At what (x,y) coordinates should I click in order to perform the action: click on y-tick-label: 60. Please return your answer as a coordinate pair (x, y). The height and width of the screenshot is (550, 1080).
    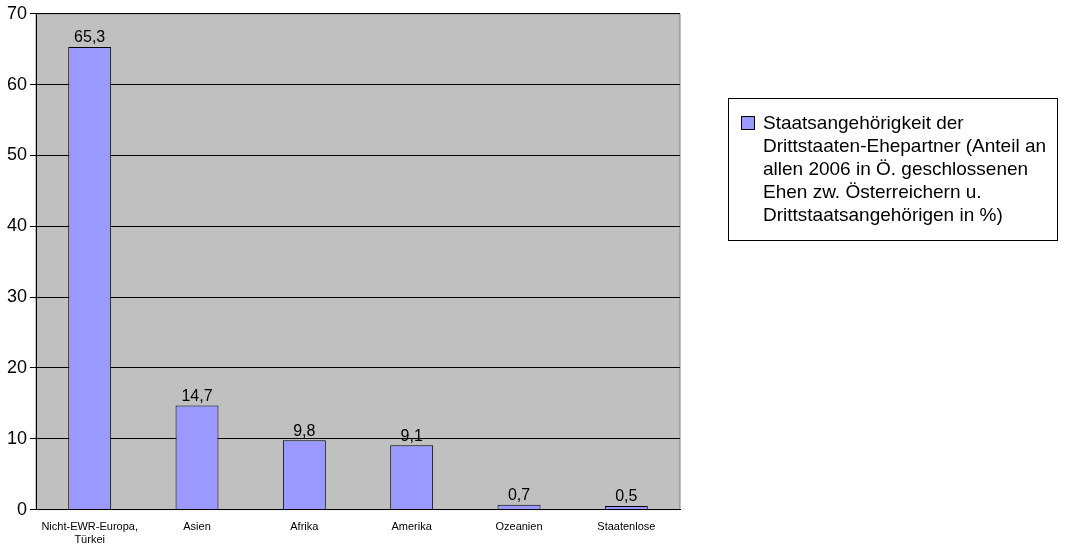
    Looking at the image, I should click on (17, 83).